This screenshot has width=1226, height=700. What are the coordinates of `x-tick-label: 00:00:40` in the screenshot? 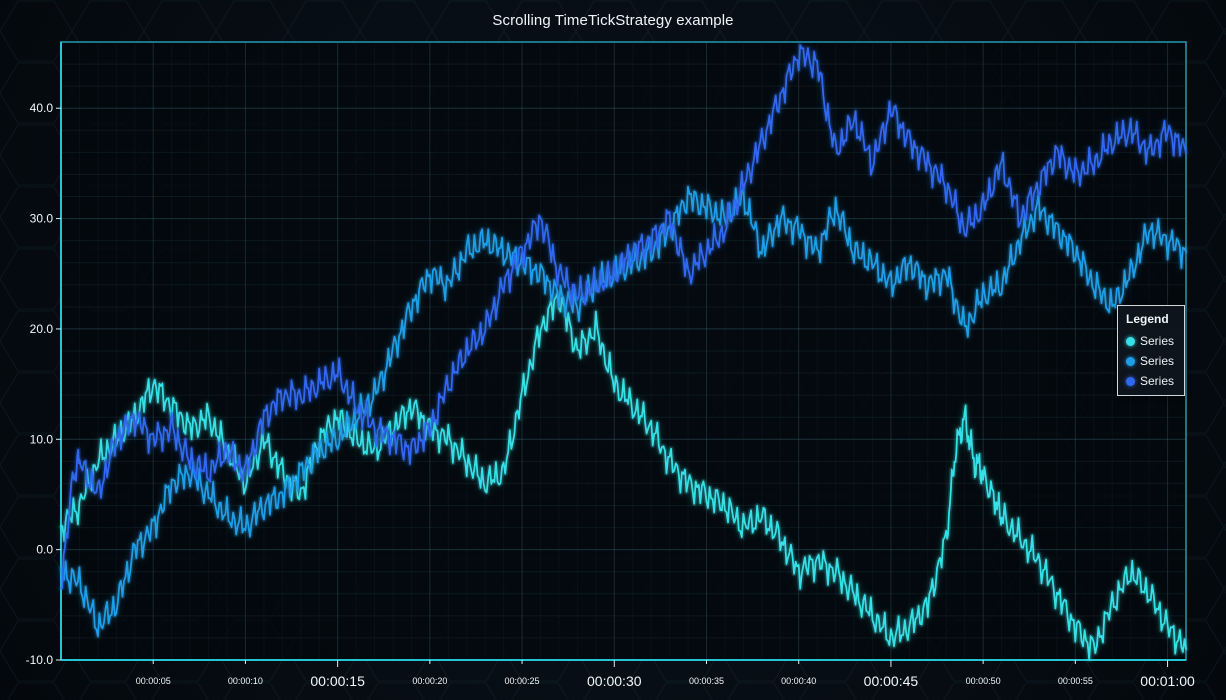 It's located at (798, 681).